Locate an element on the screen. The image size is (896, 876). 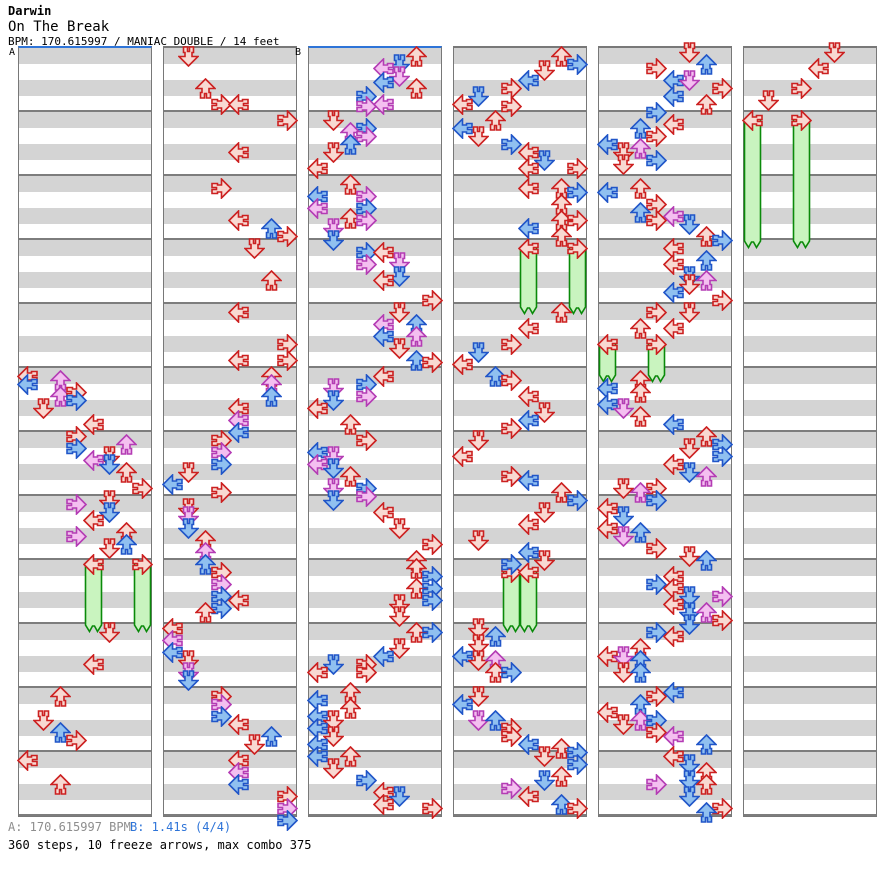
event-marker-label-b: B is located at coordinates (298, 52).